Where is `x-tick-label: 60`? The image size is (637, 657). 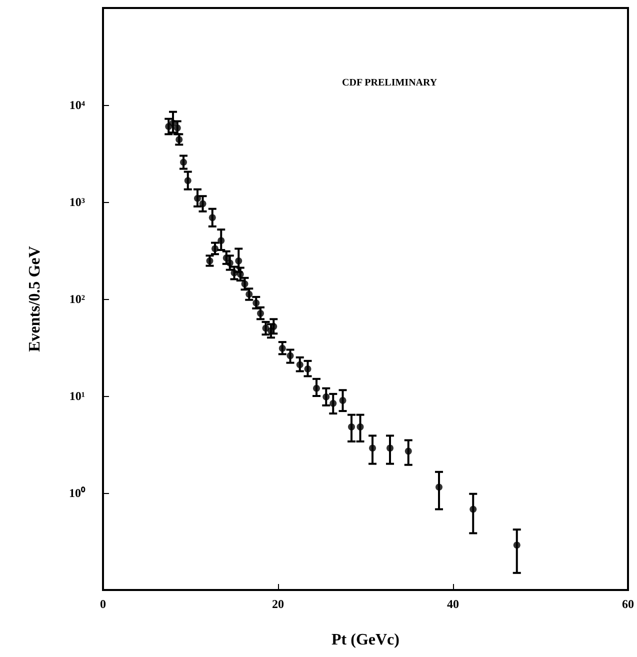
x-tick-label: 60 is located at coordinates (628, 604).